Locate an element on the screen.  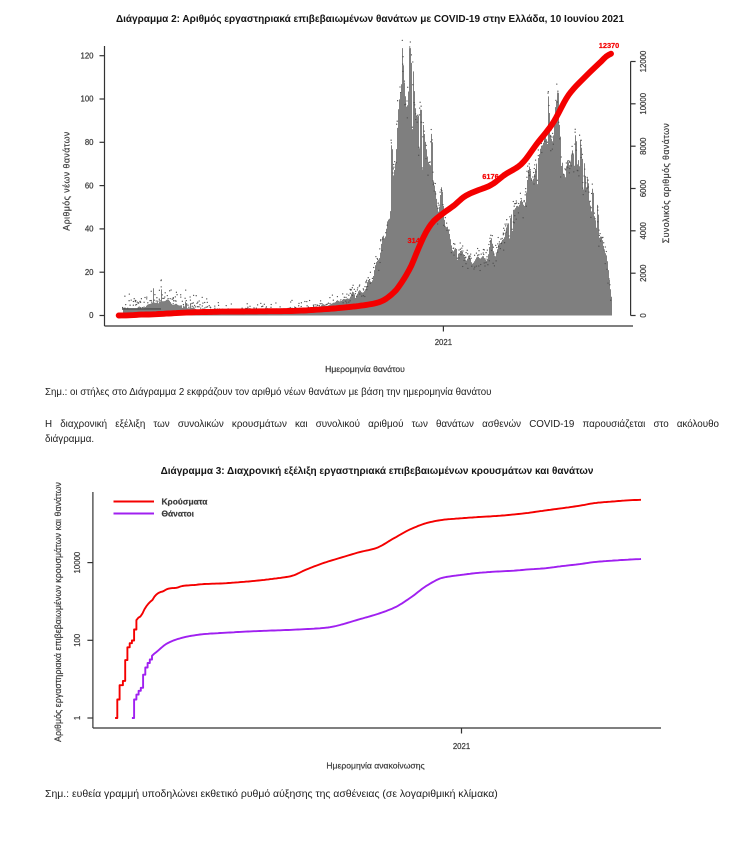
svg-text: 12000 is located at coordinates (643, 61).